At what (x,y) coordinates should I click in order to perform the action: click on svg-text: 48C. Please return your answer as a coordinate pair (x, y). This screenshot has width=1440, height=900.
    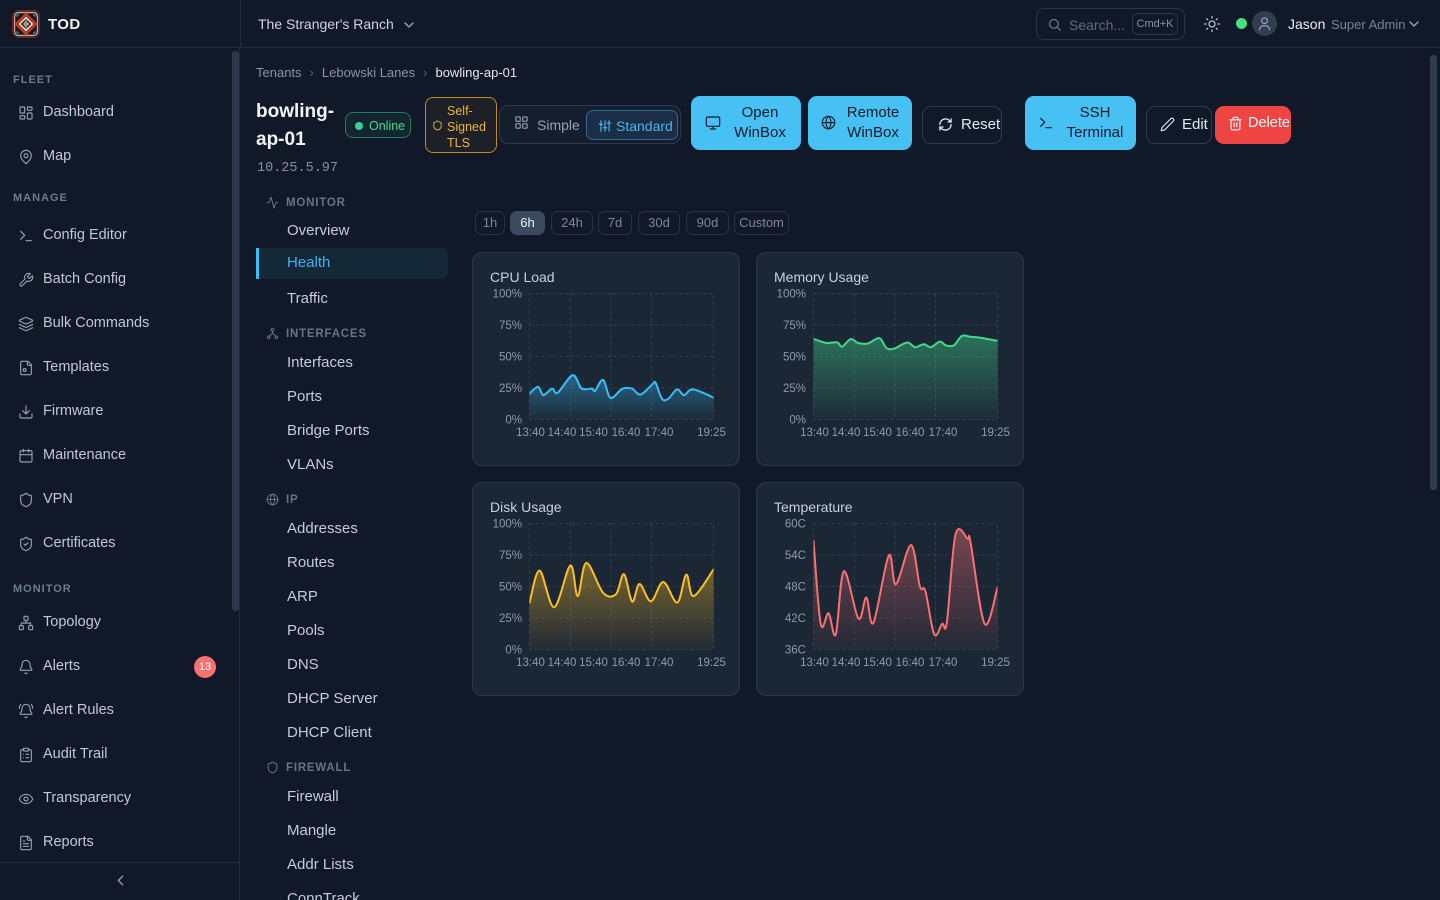
    Looking at the image, I should click on (795, 588).